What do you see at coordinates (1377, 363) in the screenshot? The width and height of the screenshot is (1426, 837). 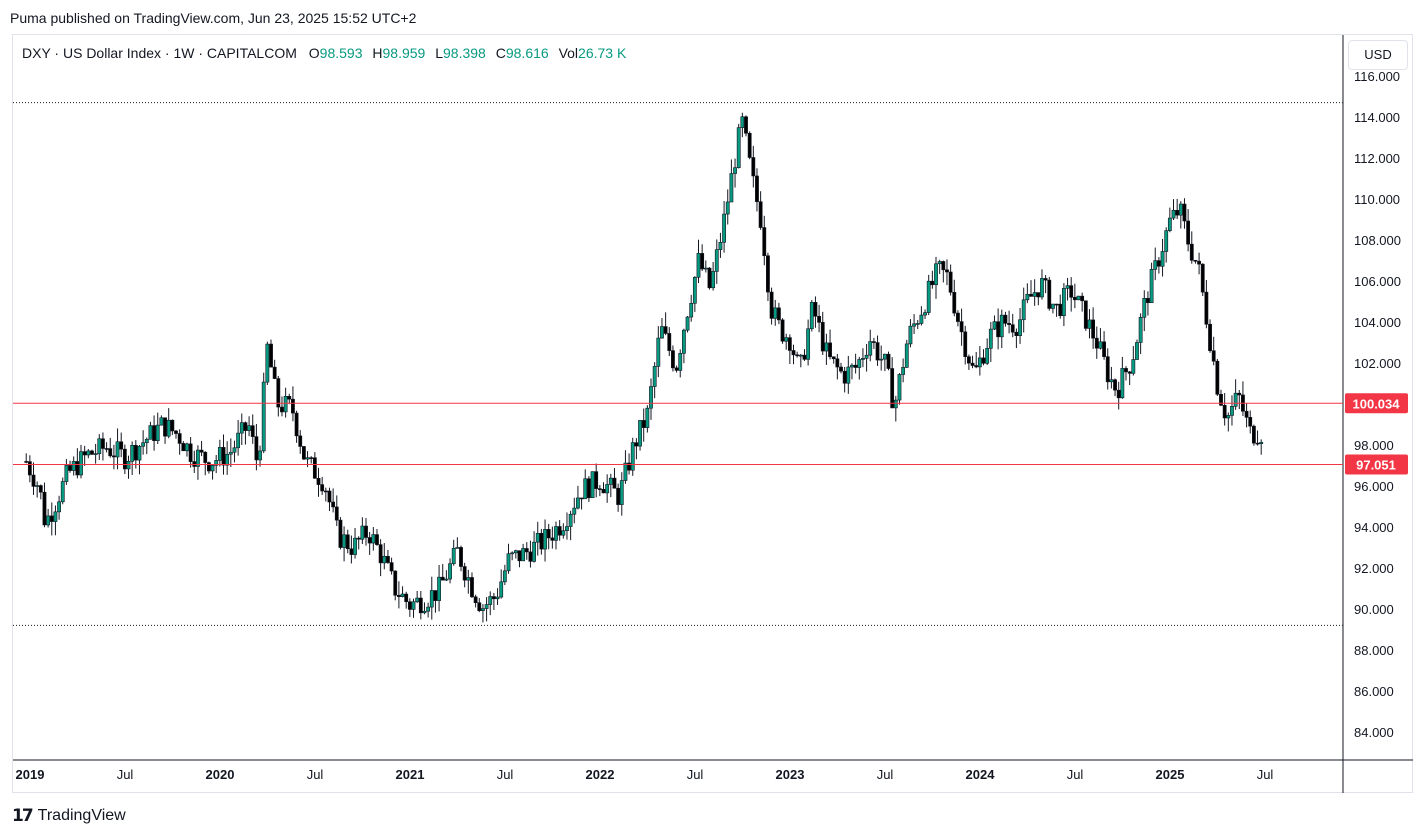 I see `y-tick-label: 102.000` at bounding box center [1377, 363].